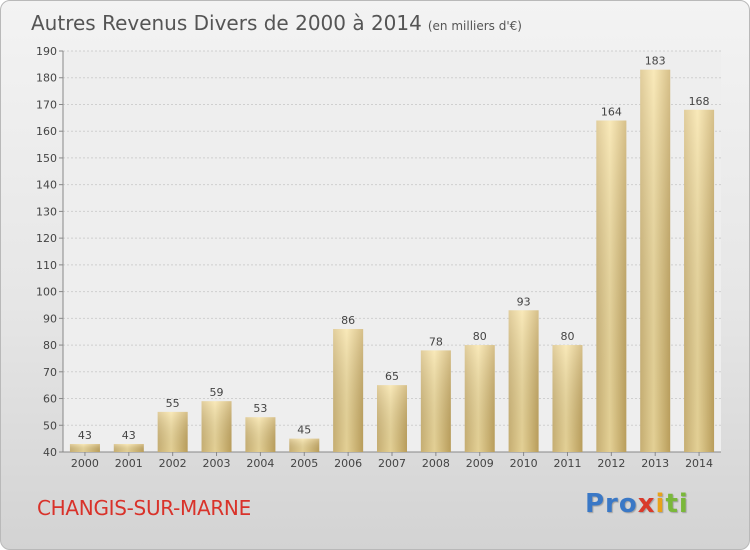  What do you see at coordinates (304, 430) in the screenshot?
I see `bar-value-label: 45` at bounding box center [304, 430].